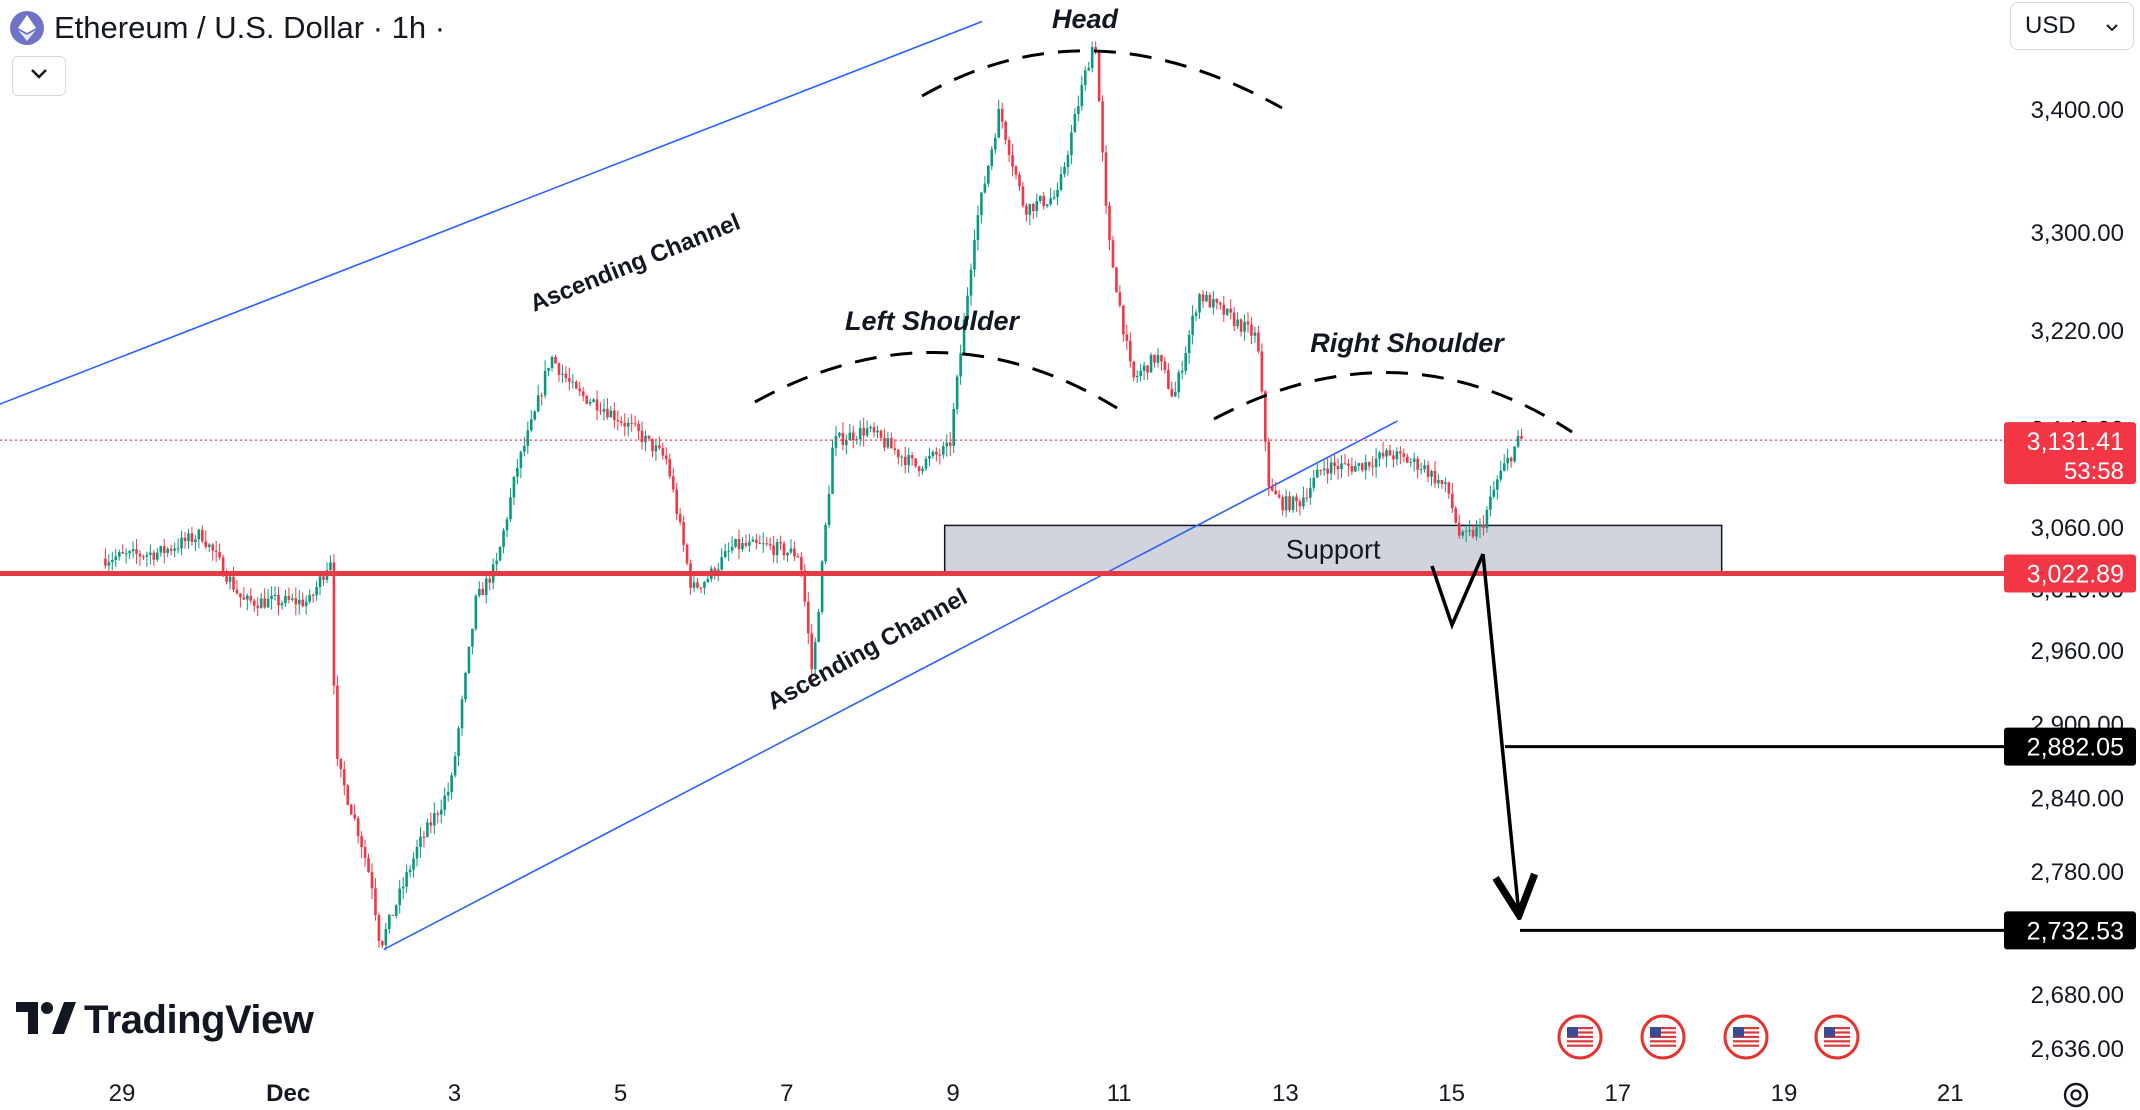  What do you see at coordinates (2077, 233) in the screenshot?
I see `y-tick-label: 3,300.00` at bounding box center [2077, 233].